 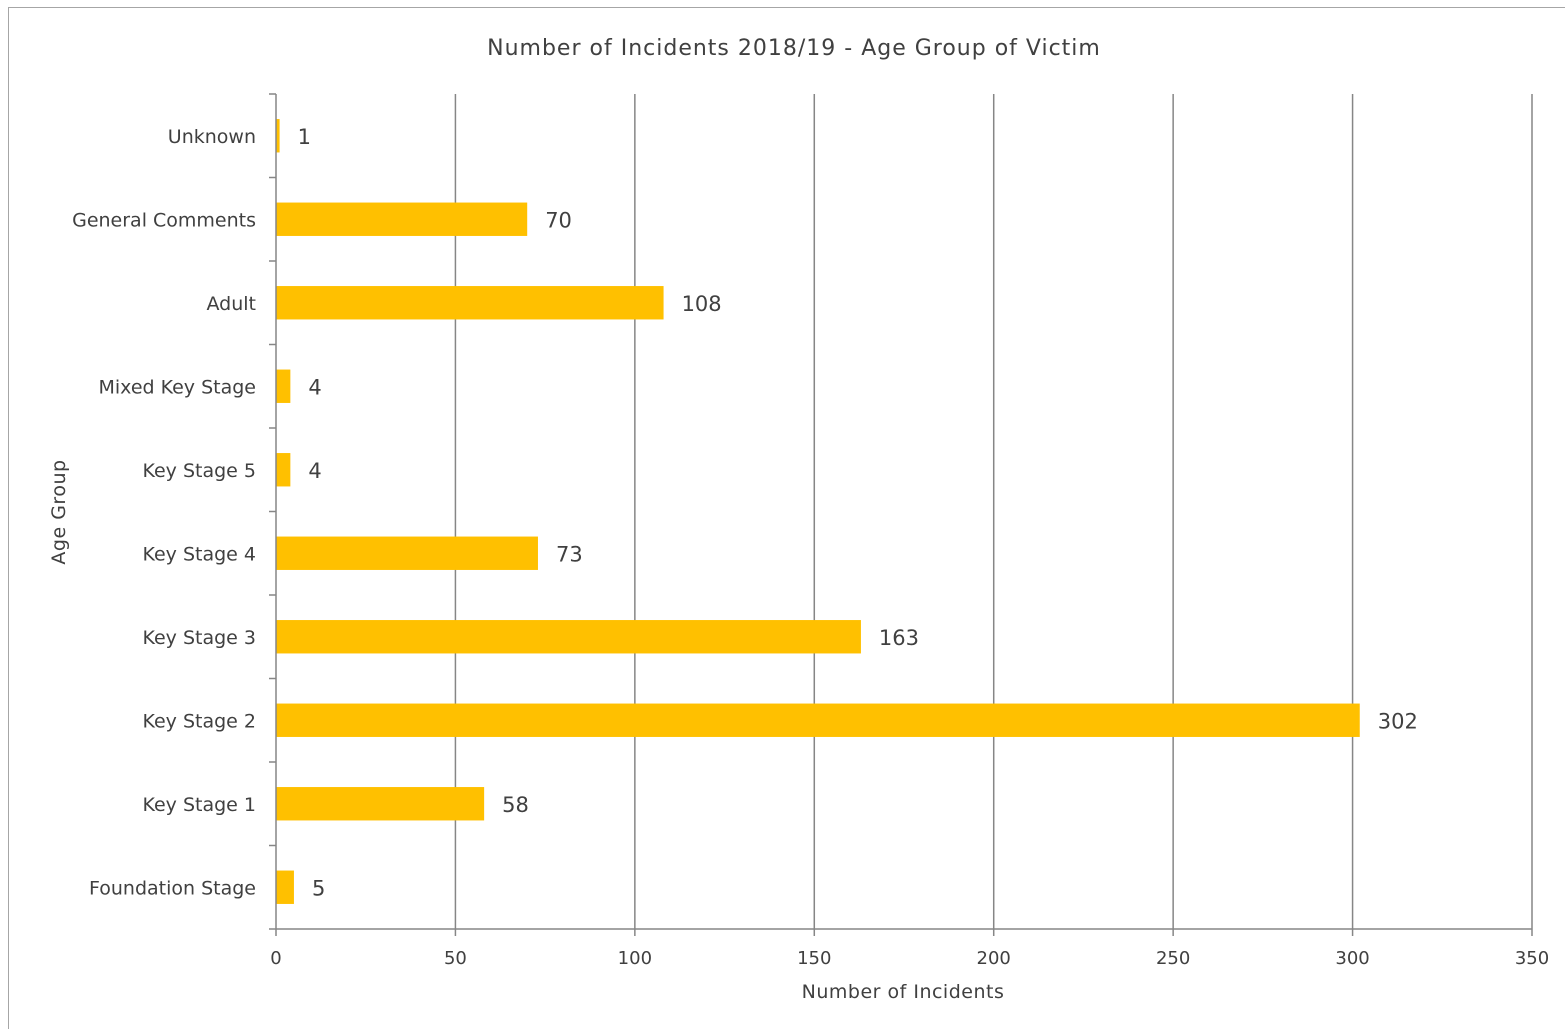 What do you see at coordinates (318, 888) in the screenshot?
I see `data-label: 5` at bounding box center [318, 888].